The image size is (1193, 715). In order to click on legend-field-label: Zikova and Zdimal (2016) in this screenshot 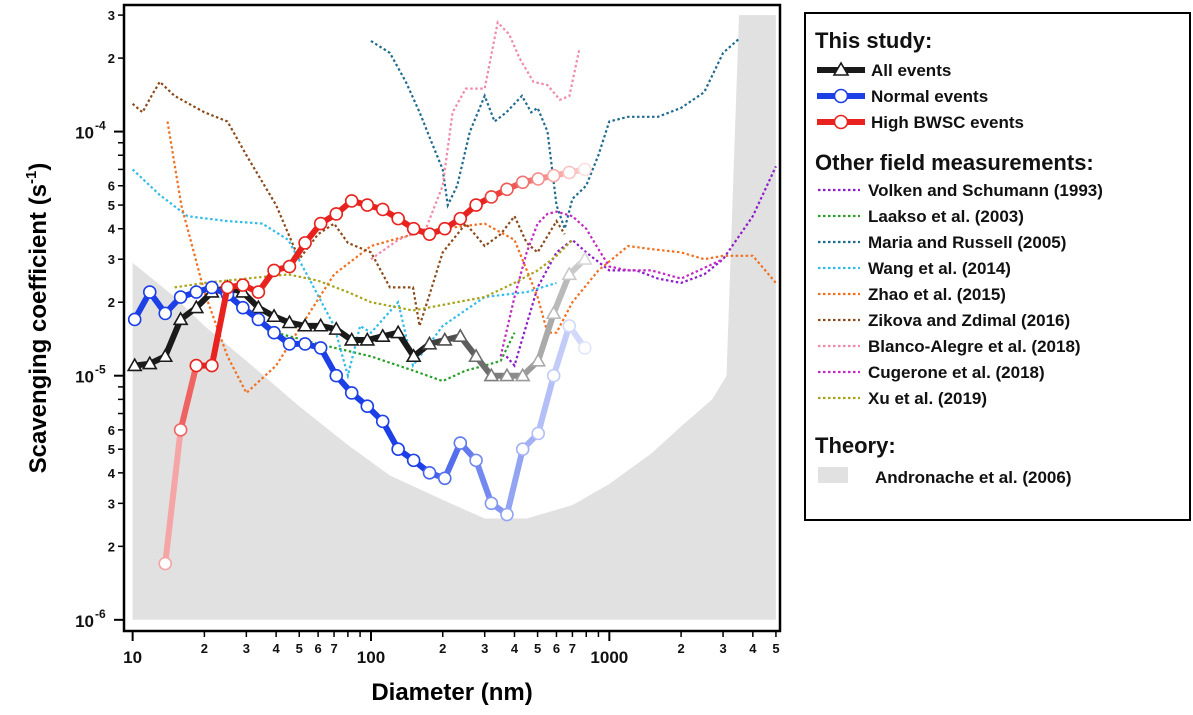, I will do `click(969, 320)`.